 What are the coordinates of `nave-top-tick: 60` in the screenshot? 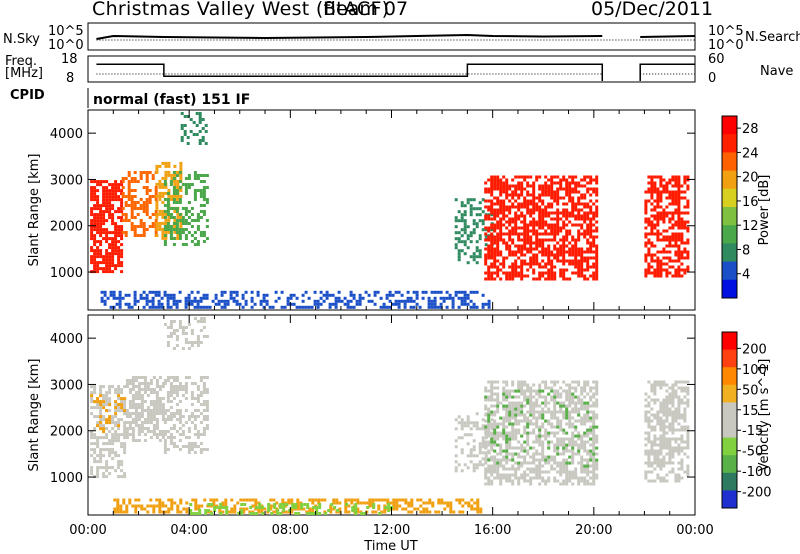 It's located at (716, 59).